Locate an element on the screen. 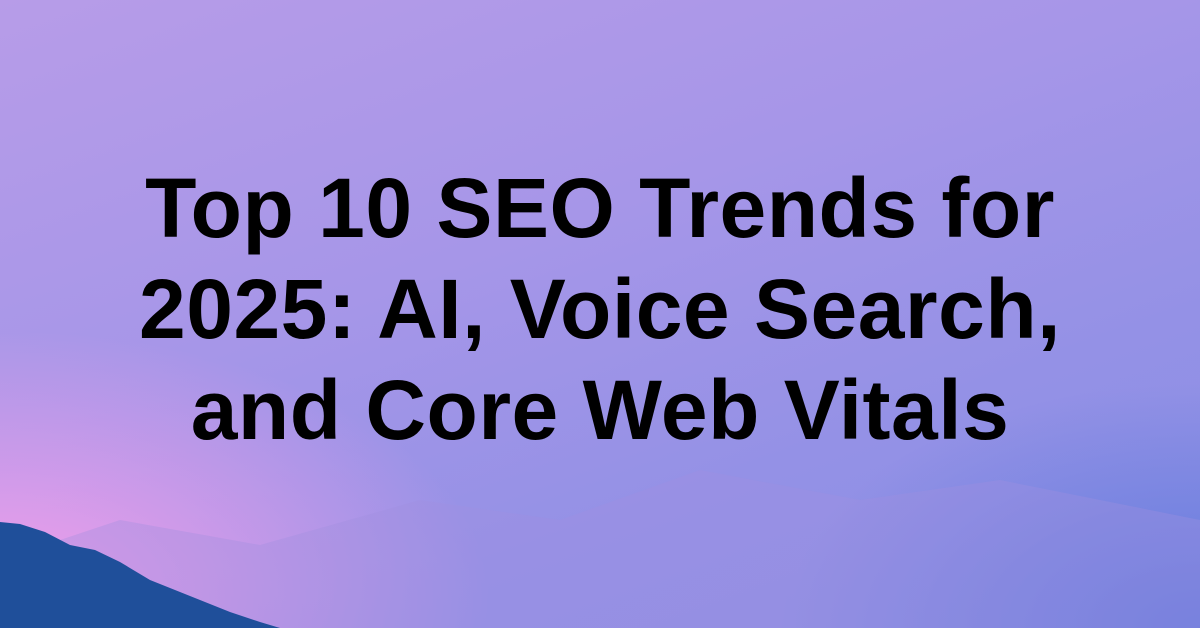 The image size is (1200, 628). headline-line-3: and Core Web Vitals is located at coordinates (600, 410).